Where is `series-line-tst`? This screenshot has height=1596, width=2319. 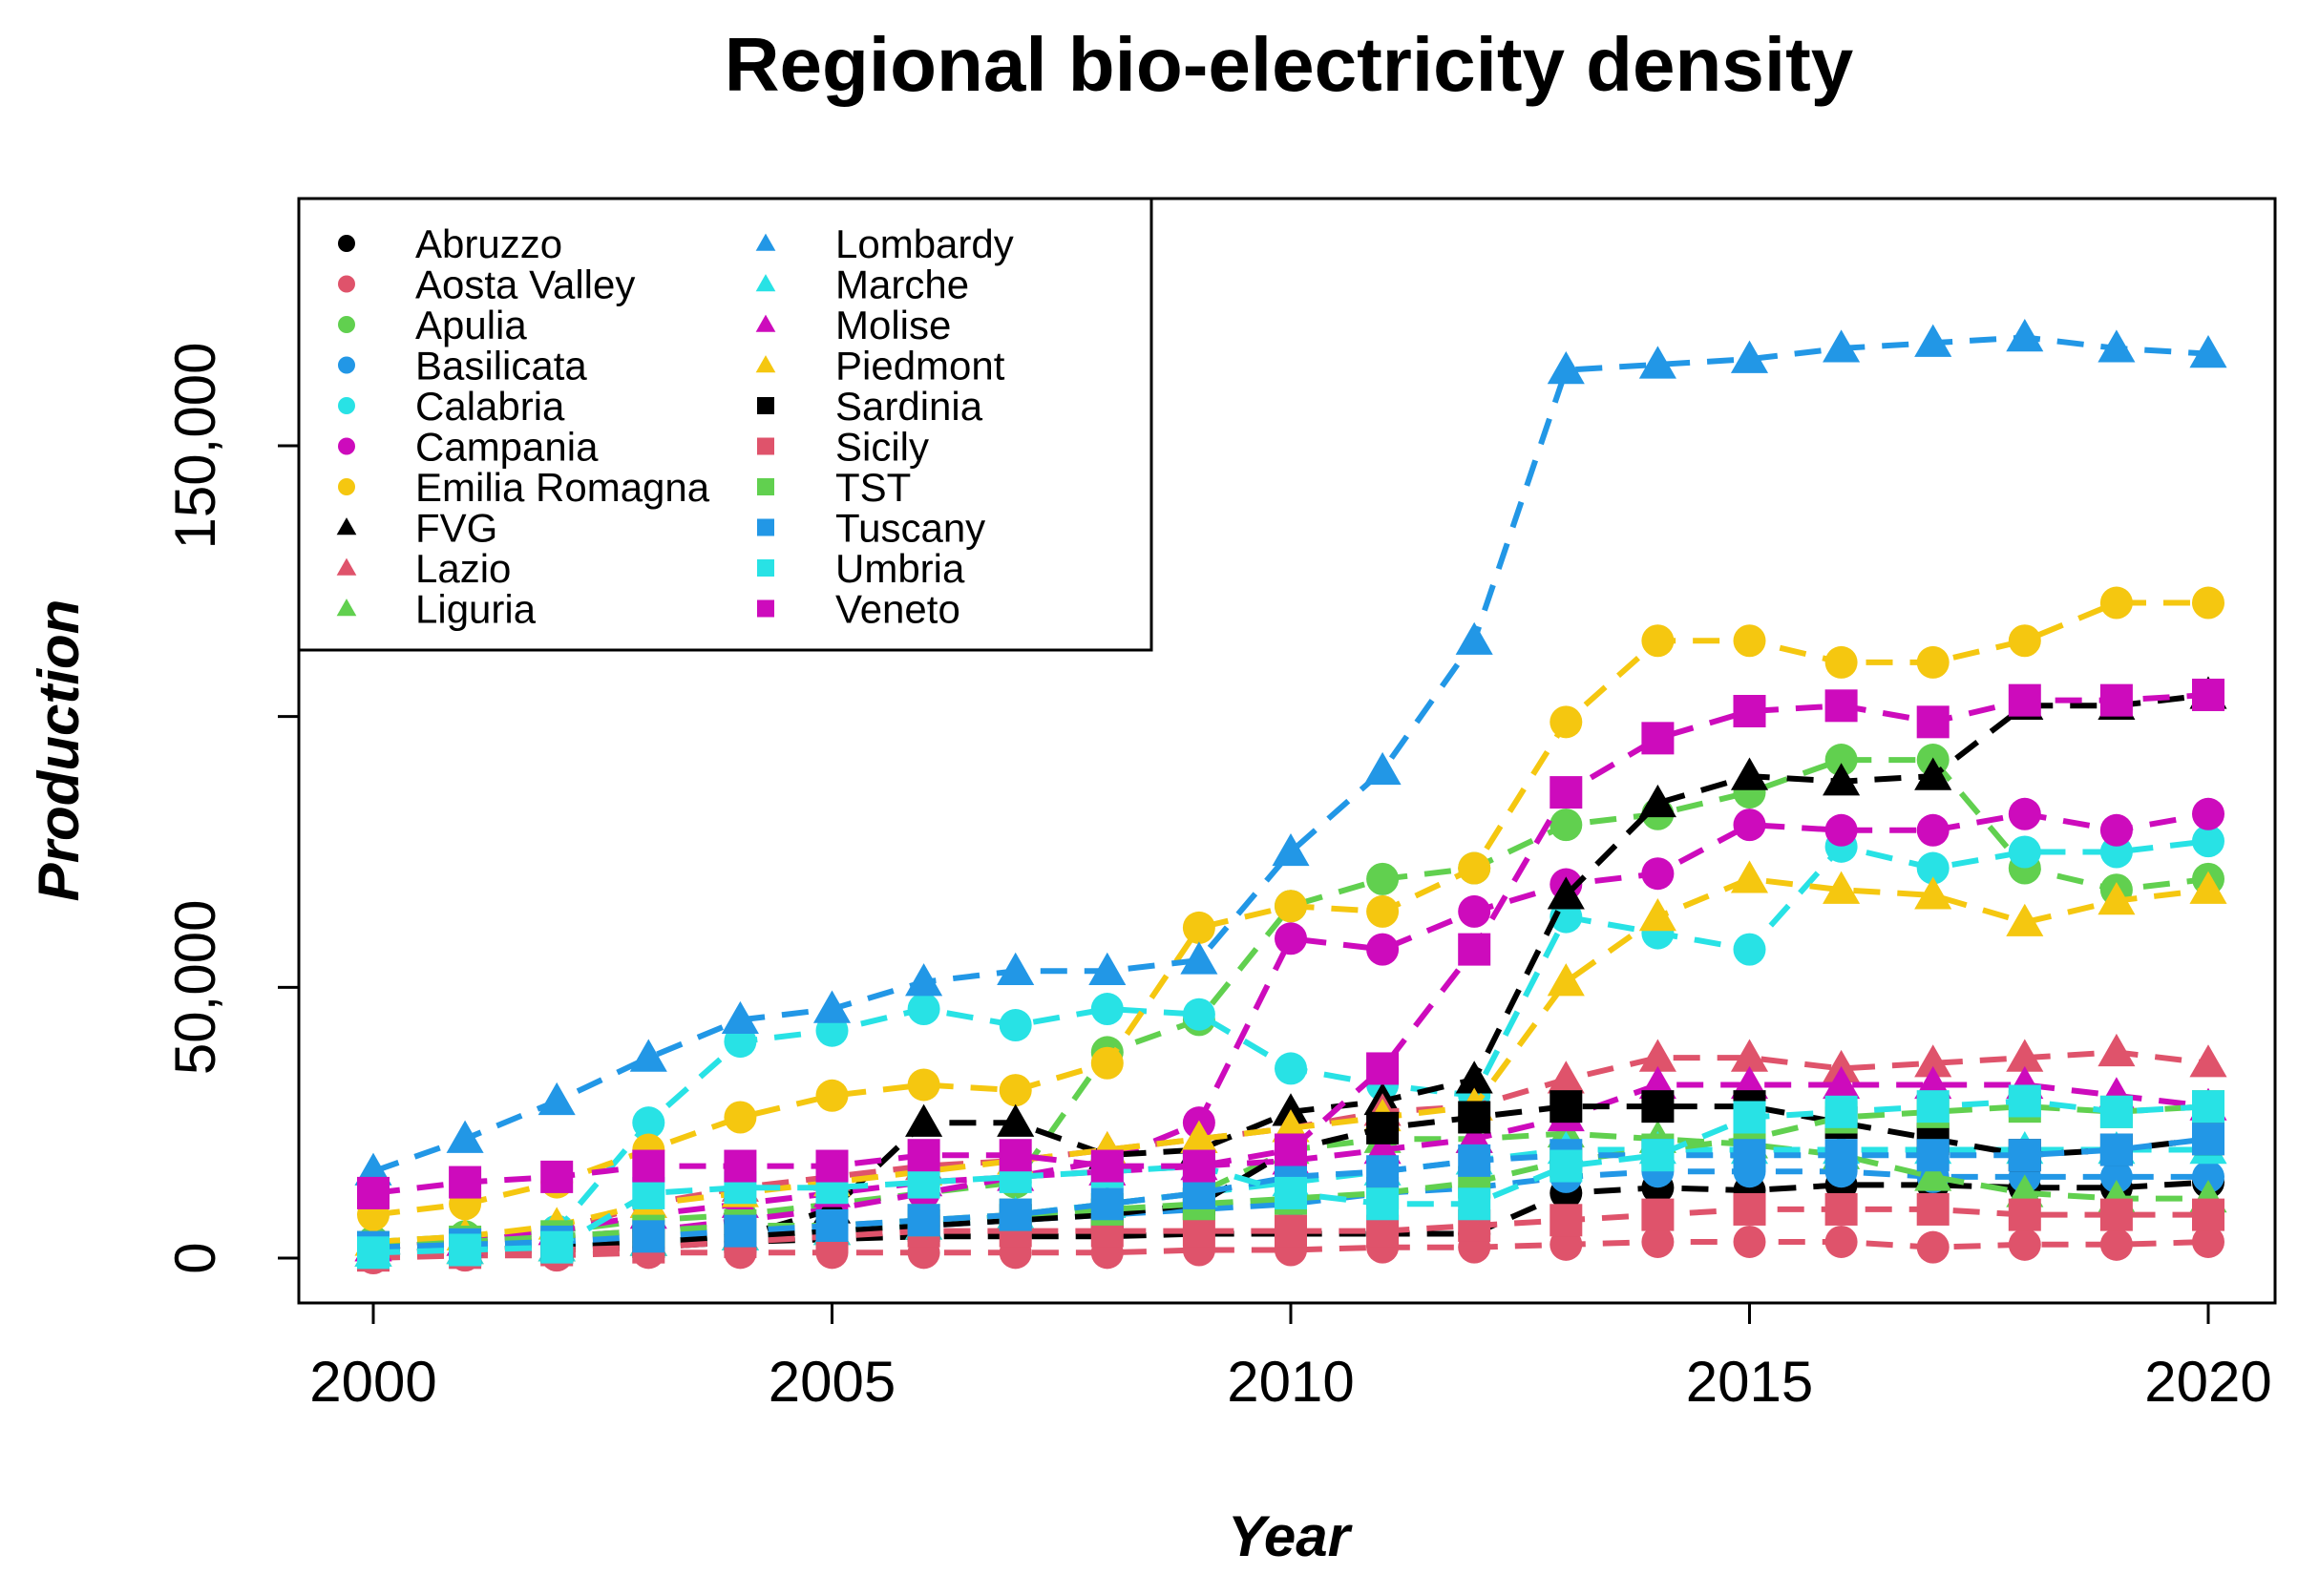 series-line-tst is located at coordinates (1290, 1177).